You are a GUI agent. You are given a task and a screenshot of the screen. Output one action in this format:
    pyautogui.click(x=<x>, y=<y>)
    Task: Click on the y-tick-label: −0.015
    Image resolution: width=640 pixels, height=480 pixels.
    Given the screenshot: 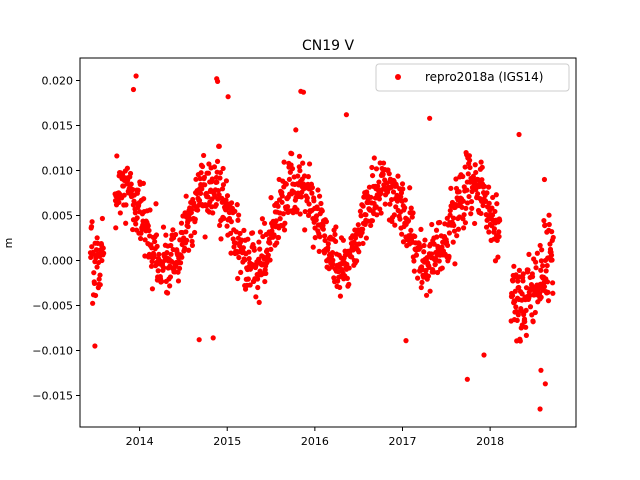 What is the action you would take?
    pyautogui.click(x=52, y=396)
    